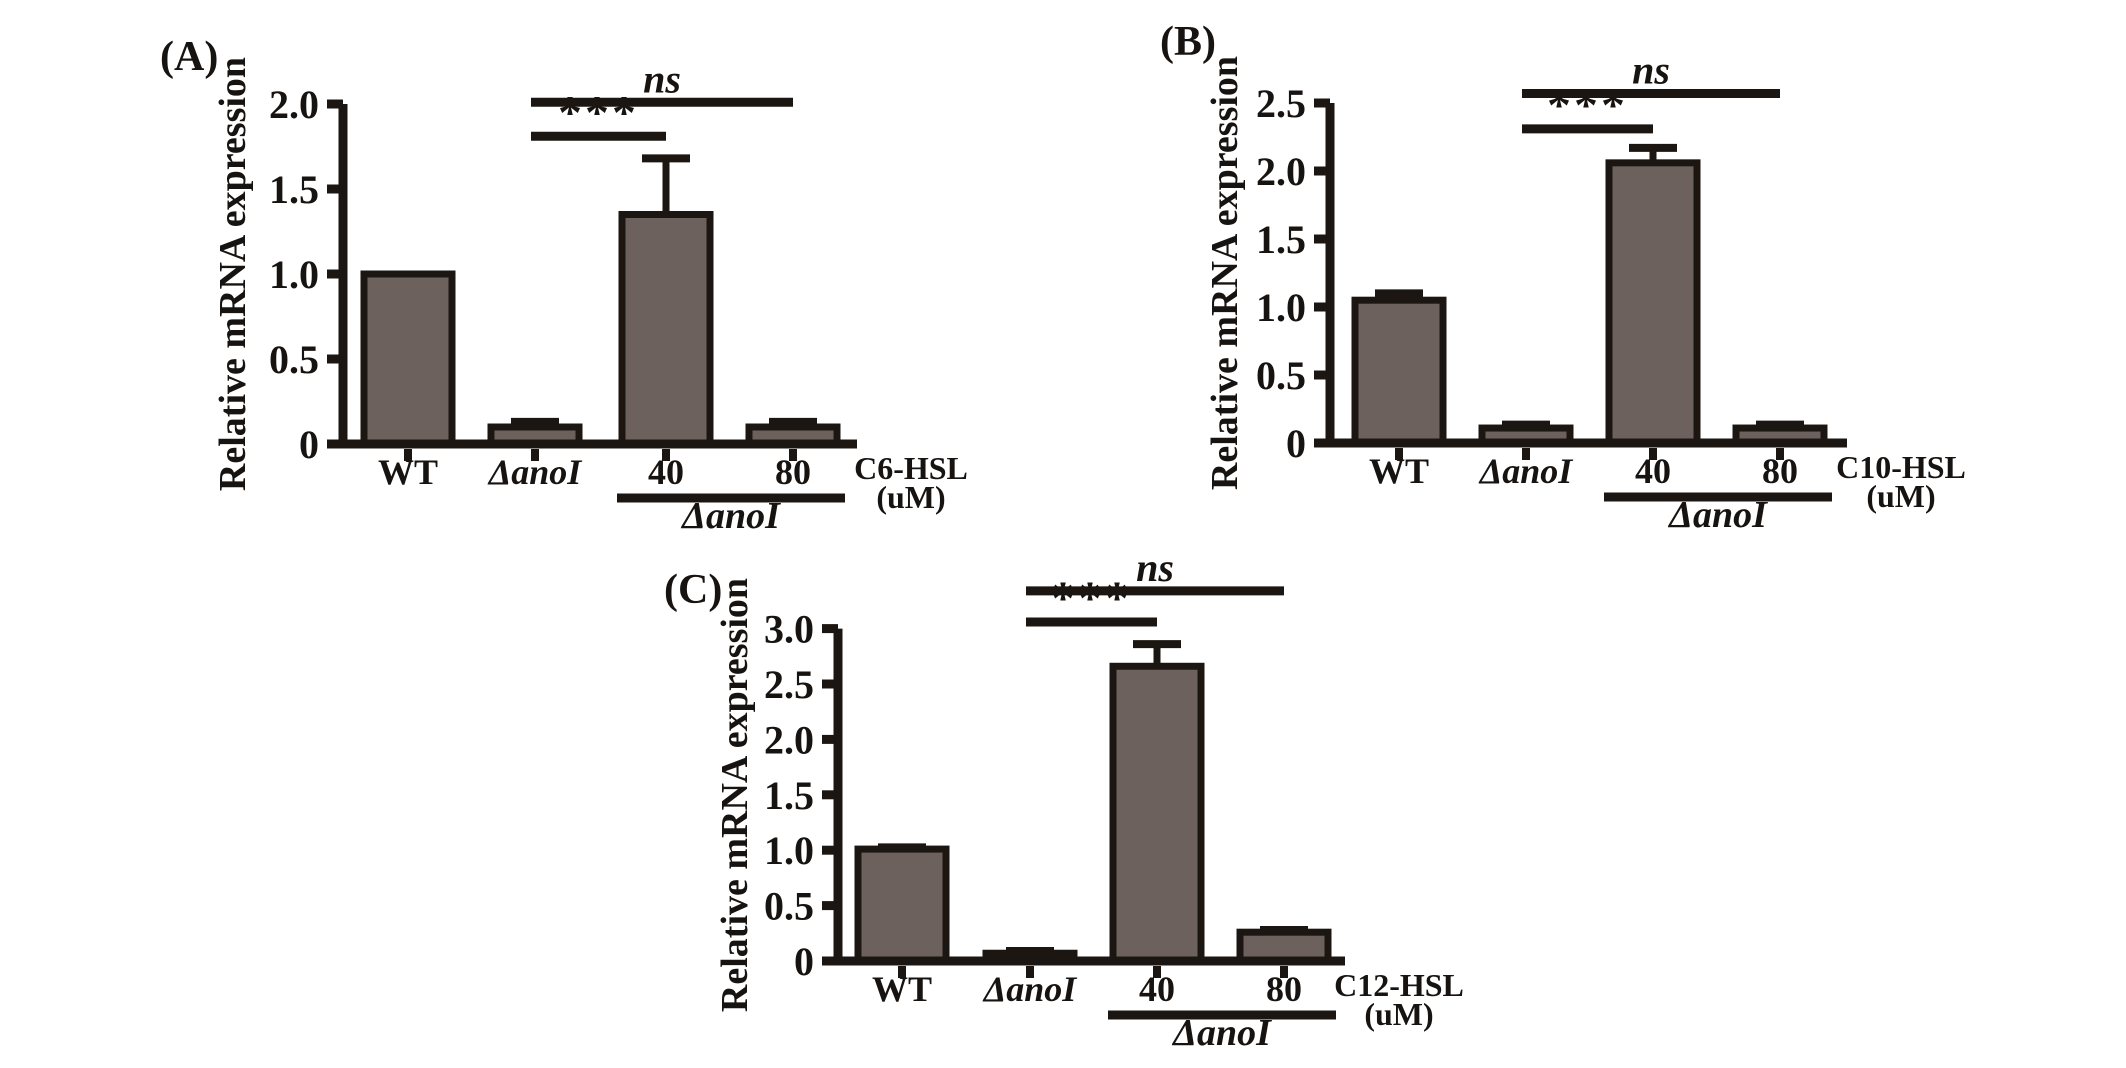  I want to click on unit-label-line1: C12-HSL, so click(1399, 985).